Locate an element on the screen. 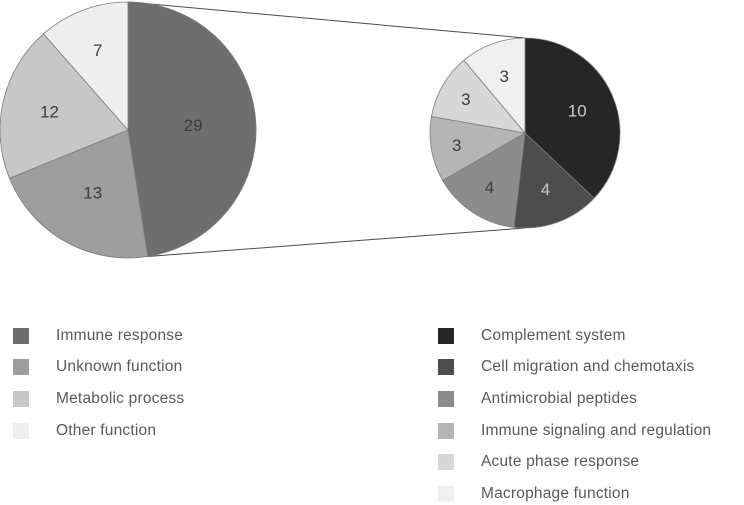 This screenshot has height=505, width=744. pie-slice-acute-phase-response is located at coordinates (478, 96).